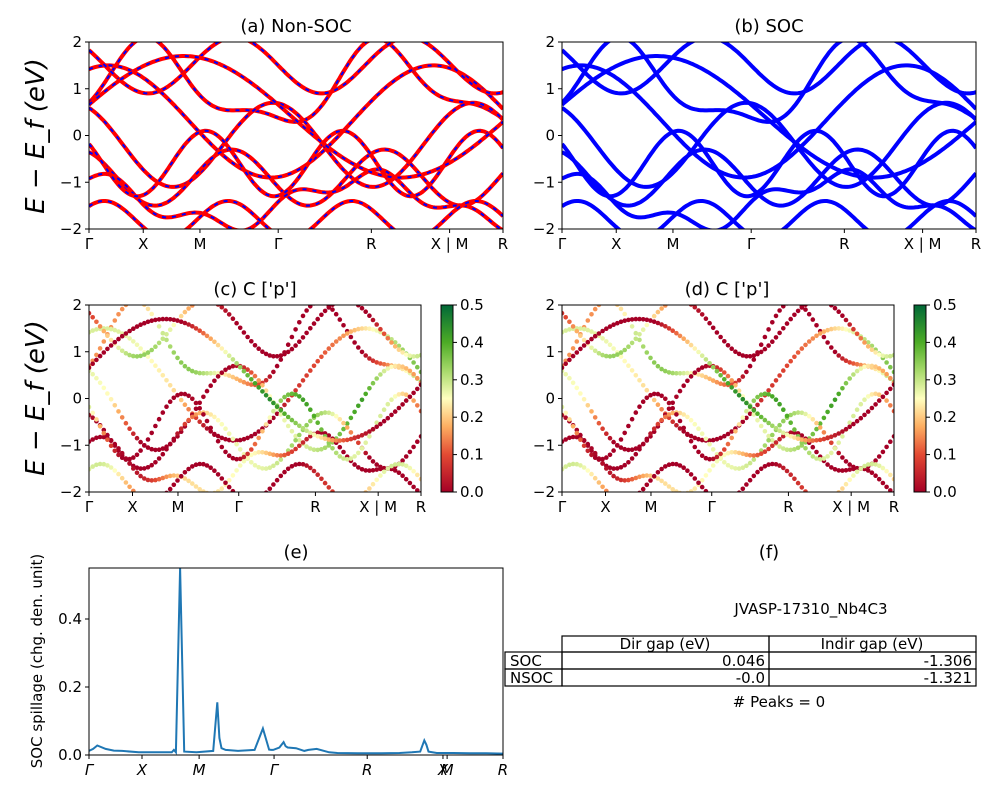 This screenshot has width=1000, height=800. I want to click on panel-d-yticks: 210−1−2, so click(547, 398).